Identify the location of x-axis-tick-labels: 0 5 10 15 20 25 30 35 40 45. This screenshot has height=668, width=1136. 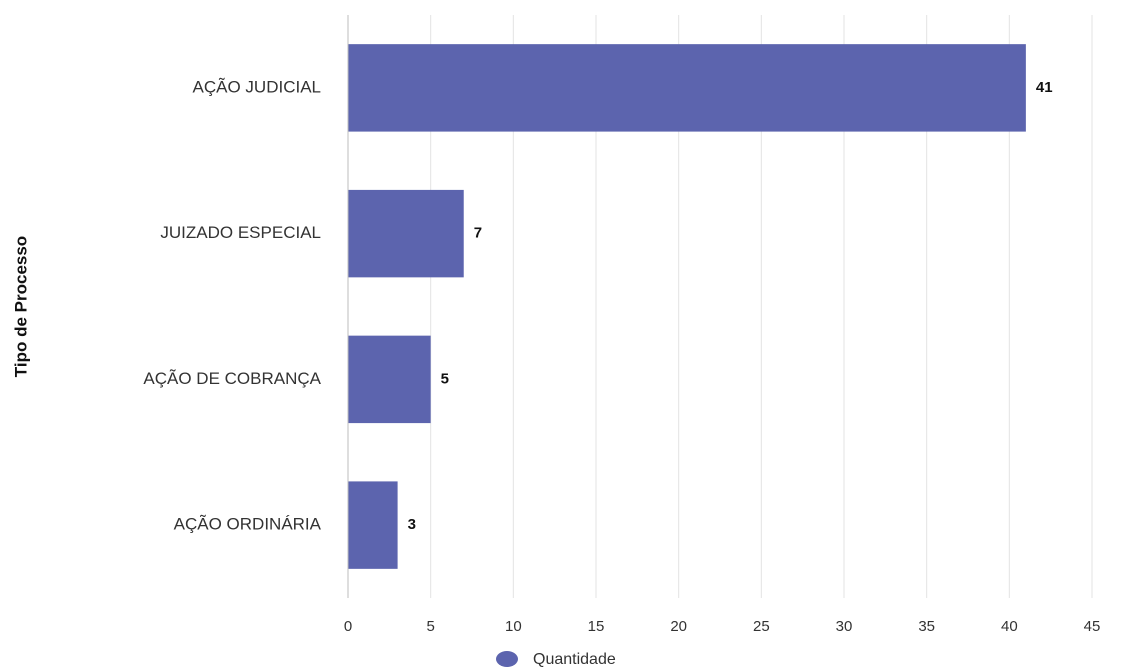
(722, 626).